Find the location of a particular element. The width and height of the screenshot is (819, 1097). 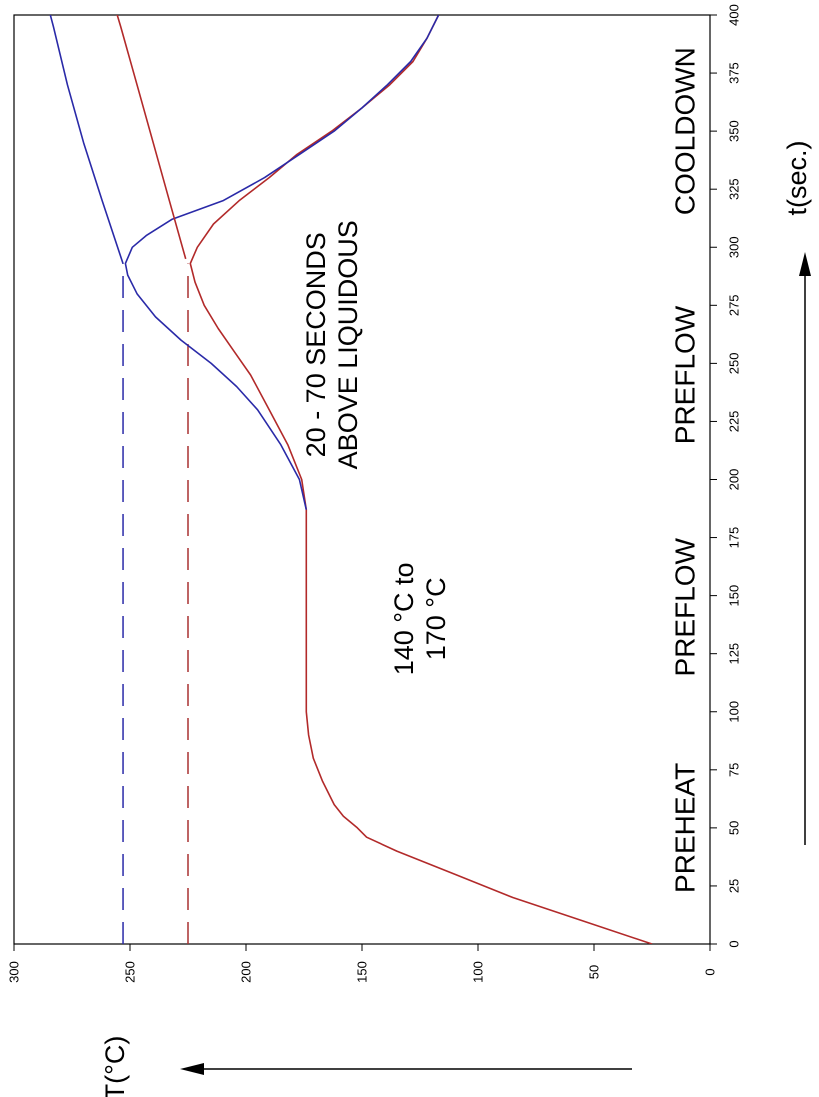

x-tick-label: 200 is located at coordinates (734, 480).